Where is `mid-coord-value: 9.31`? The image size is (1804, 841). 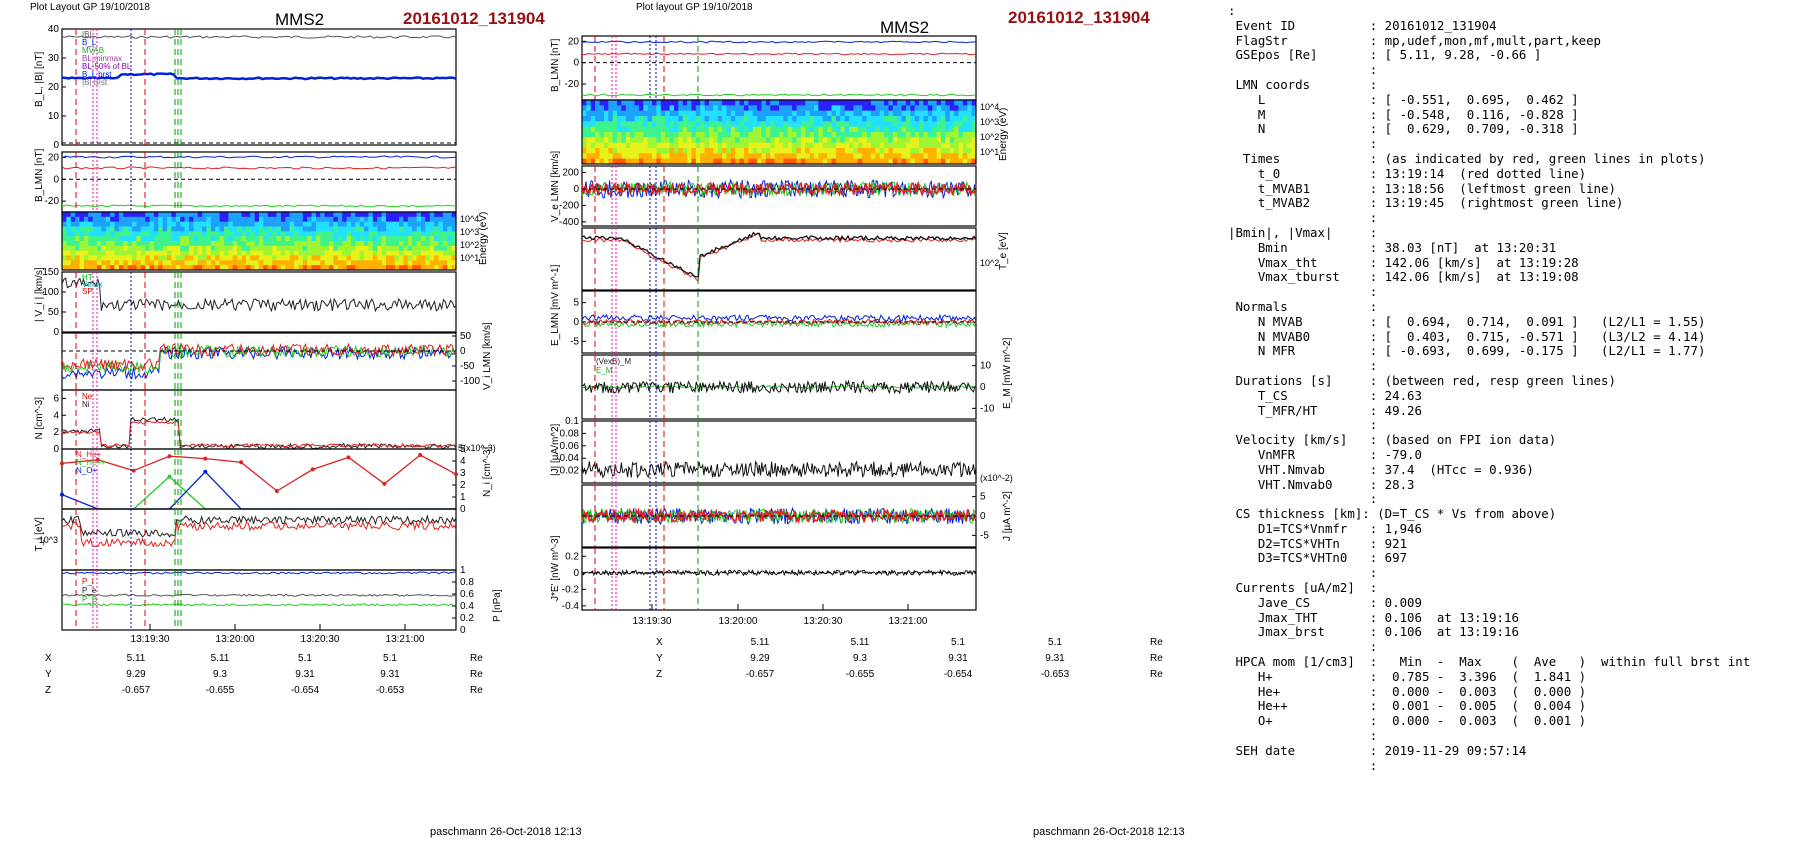
mid-coord-value: 9.31 is located at coordinates (958, 658).